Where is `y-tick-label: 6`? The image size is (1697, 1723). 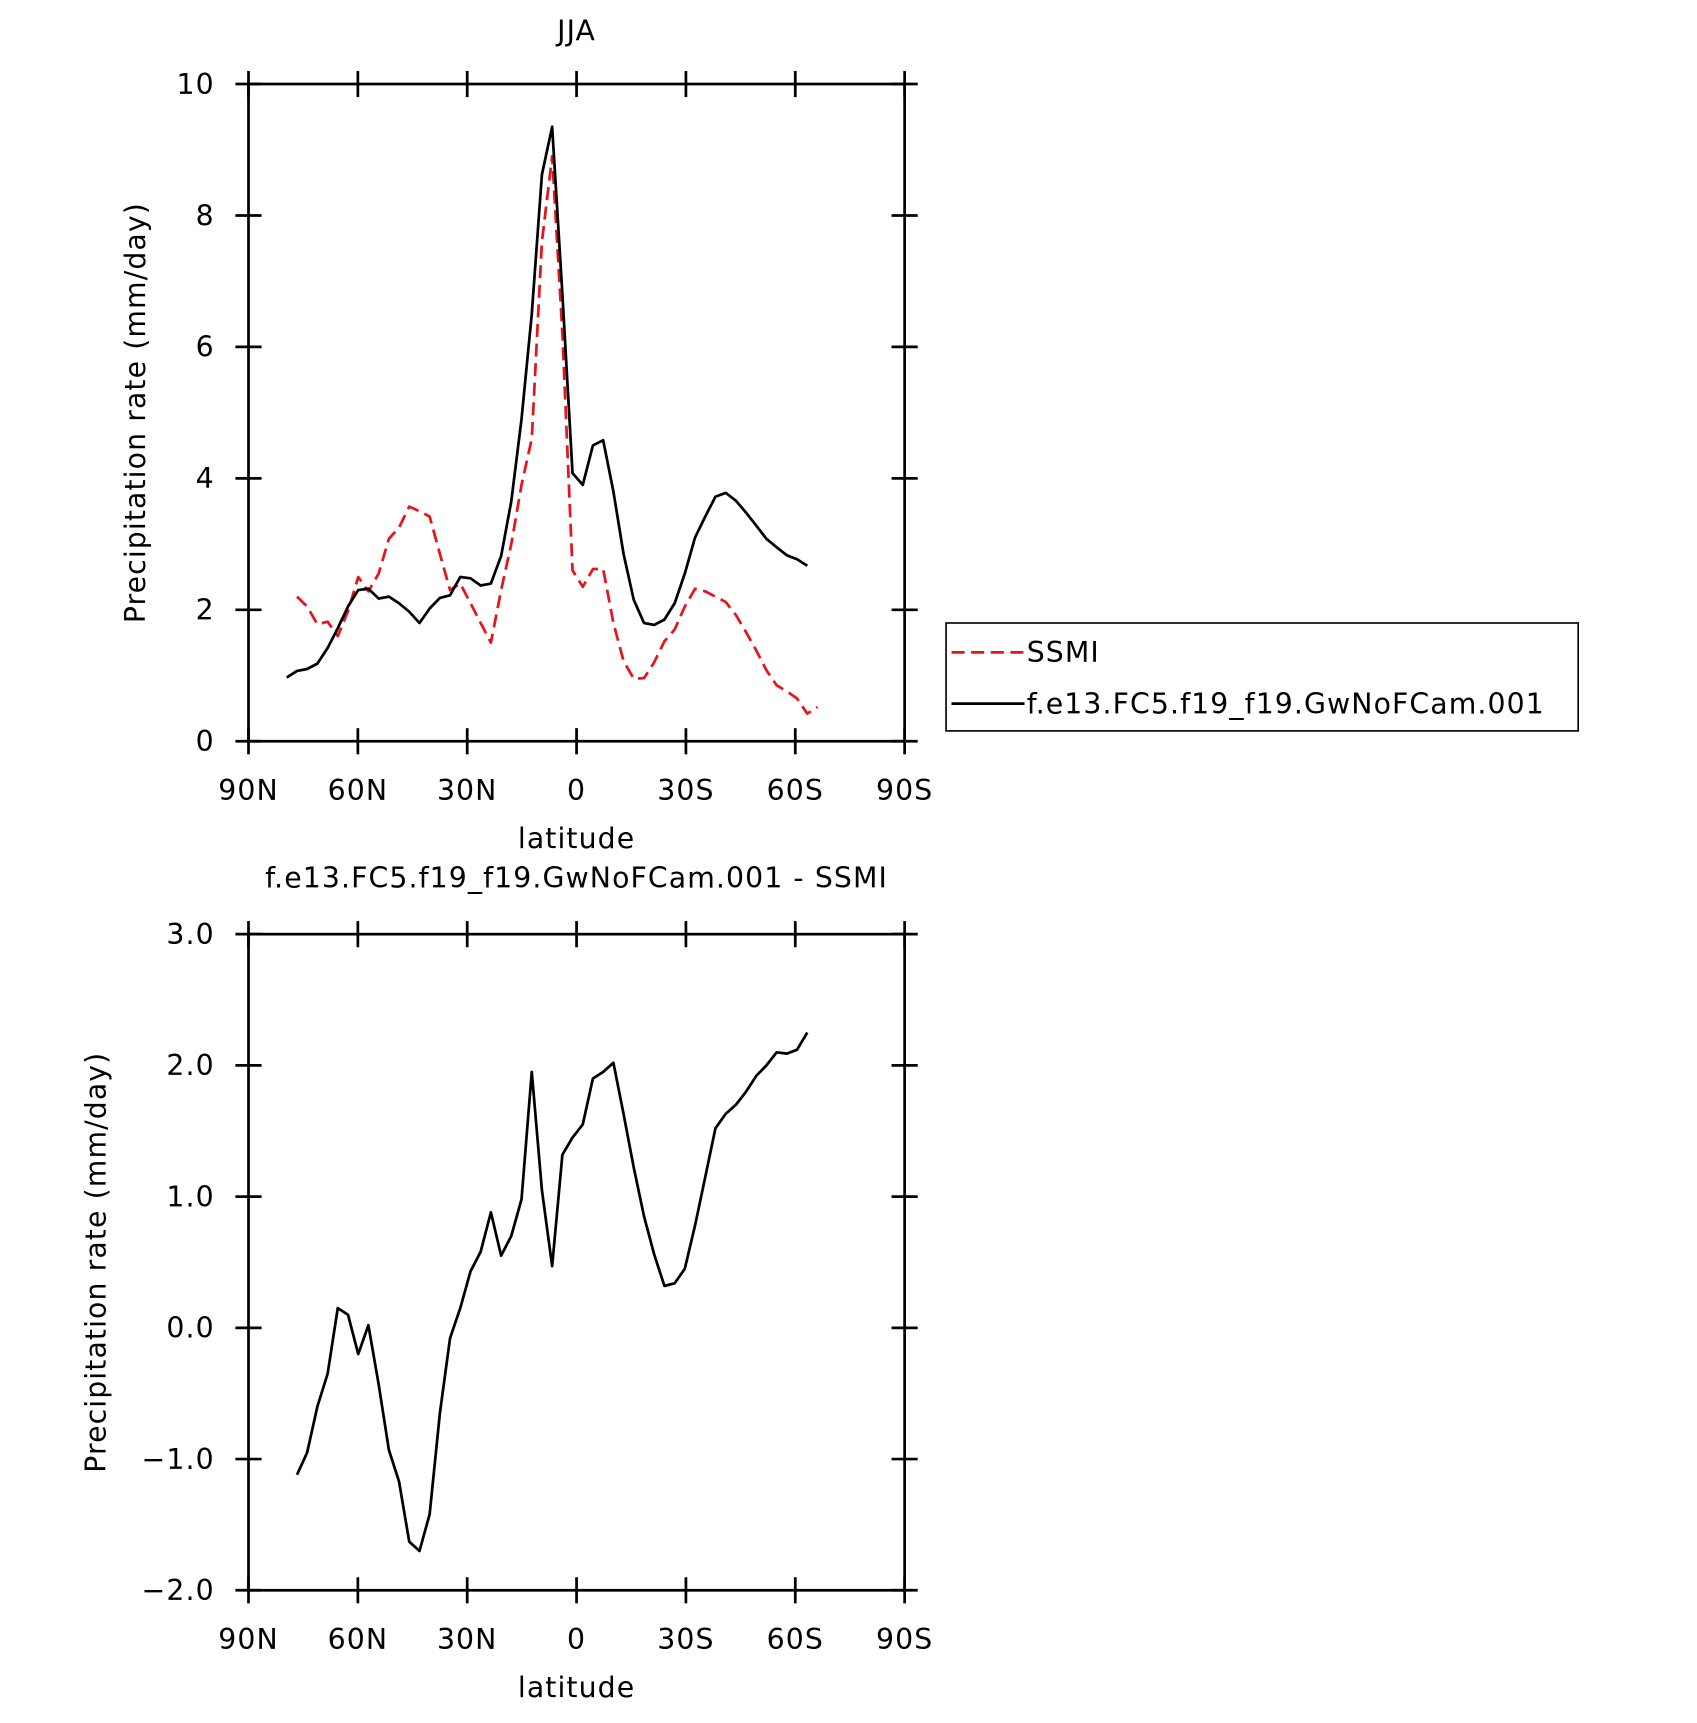 y-tick-label: 6 is located at coordinates (205, 347).